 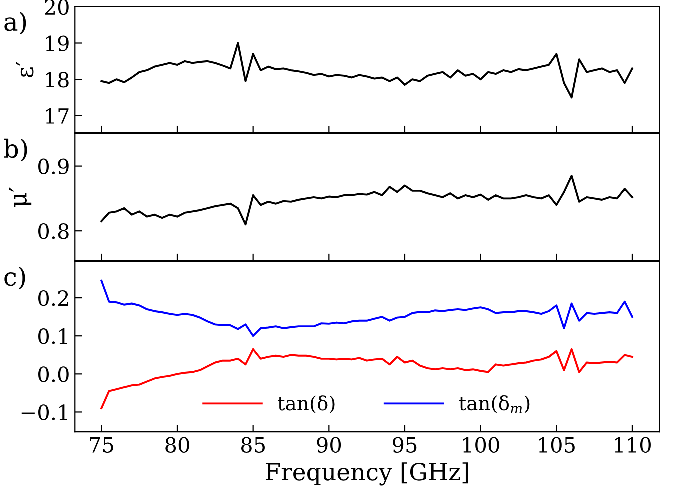 I want to click on y-tick-label: 17, so click(x=57, y=116).